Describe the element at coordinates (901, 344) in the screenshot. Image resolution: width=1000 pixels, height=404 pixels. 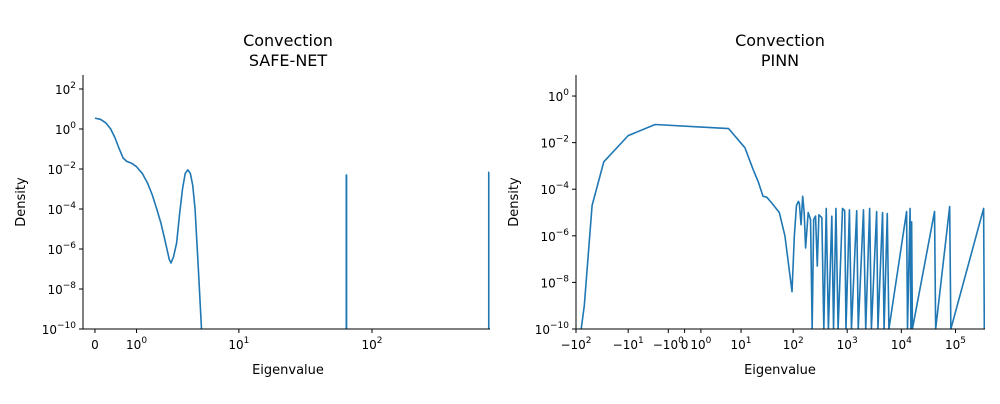
I see `x-tick-label: 10⁴` at that location.